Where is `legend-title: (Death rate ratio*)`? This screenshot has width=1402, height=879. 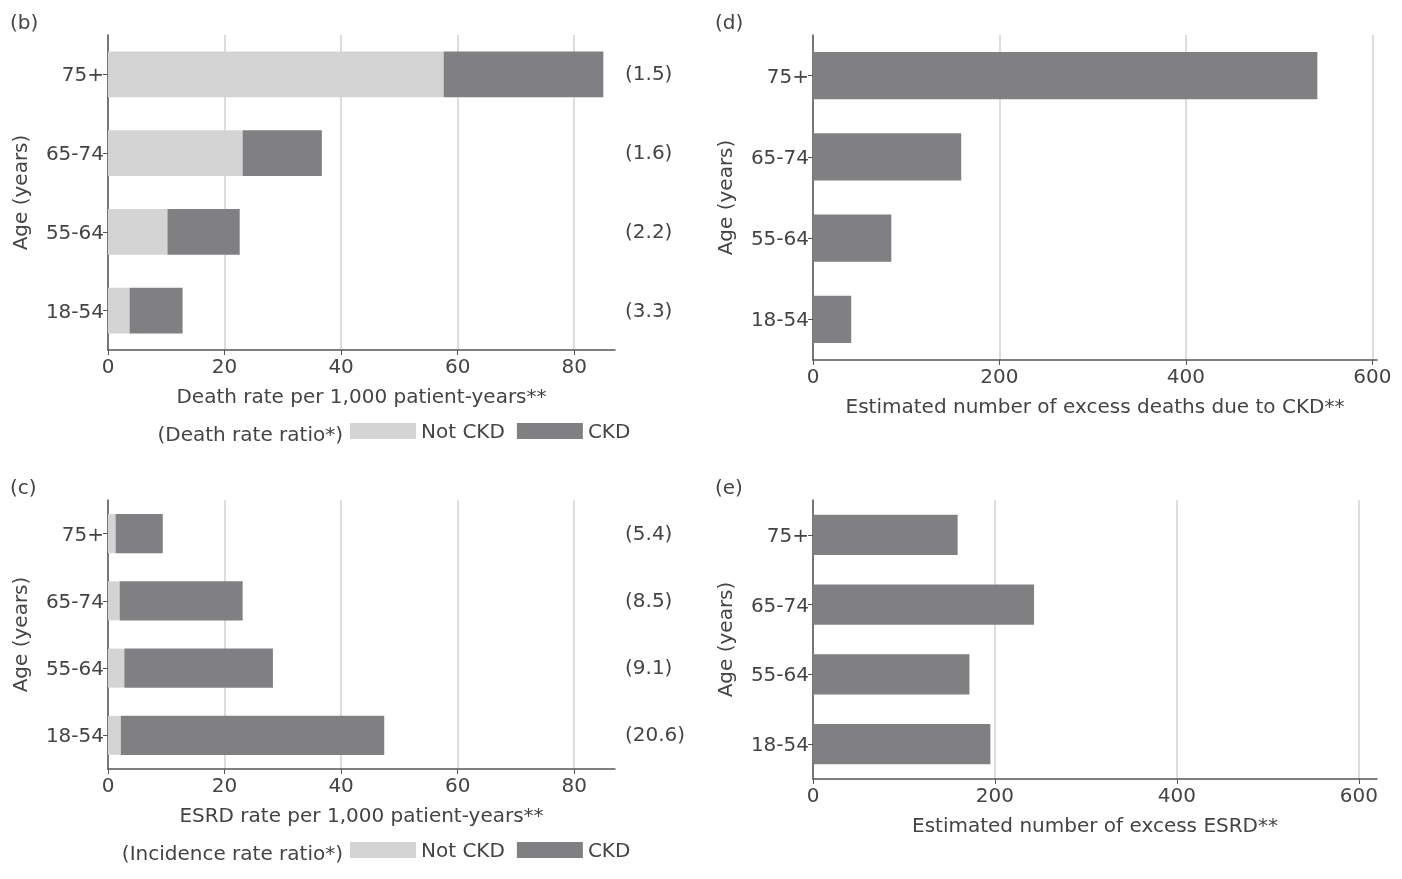
legend-title: (Death rate ratio*) is located at coordinates (250, 434).